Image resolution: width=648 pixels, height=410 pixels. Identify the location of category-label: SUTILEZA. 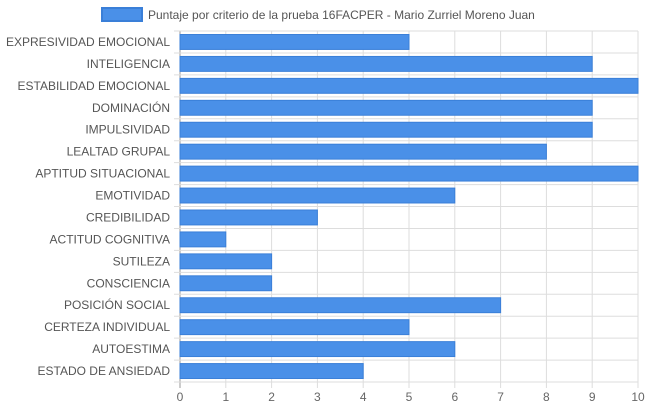
(141, 261).